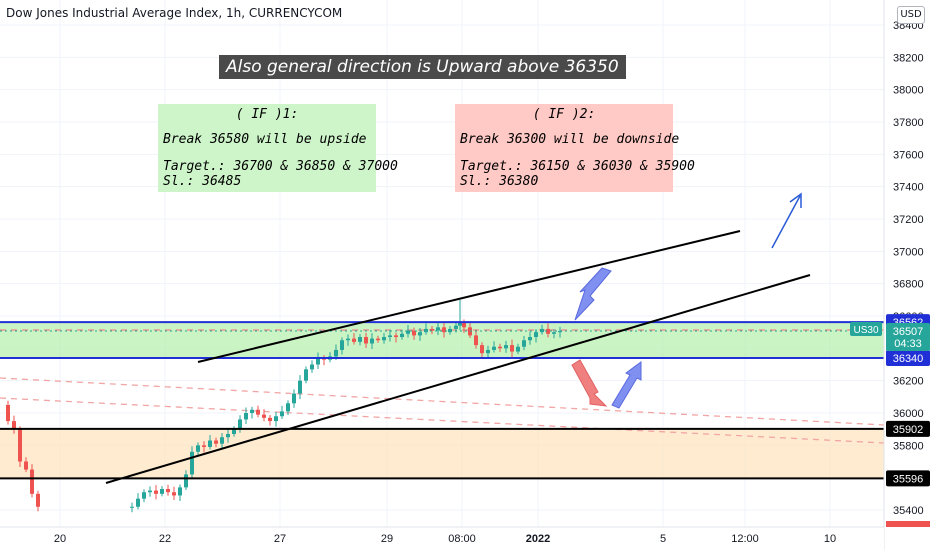 This screenshot has height=550, width=932. I want to click on upside-arrow-icon, so click(593, 294).